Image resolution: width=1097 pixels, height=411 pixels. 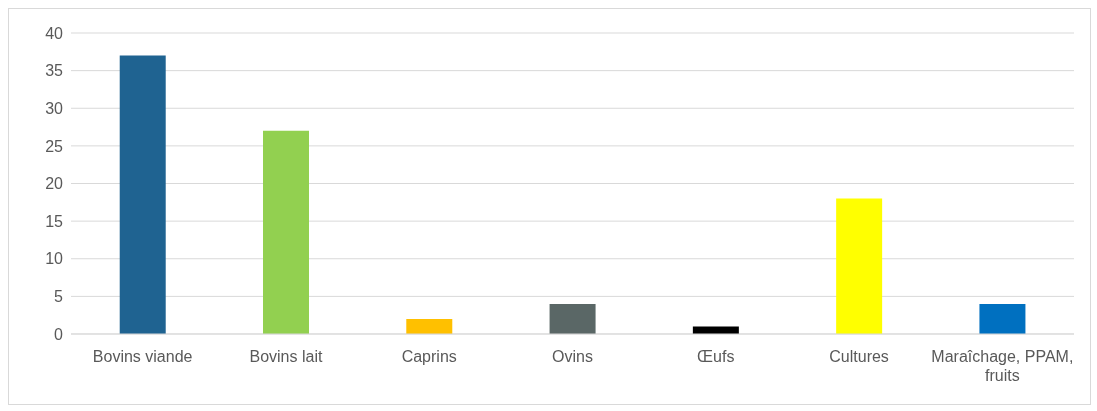 What do you see at coordinates (142, 356) in the screenshot?
I see `x-tick-label: Bovins viande` at bounding box center [142, 356].